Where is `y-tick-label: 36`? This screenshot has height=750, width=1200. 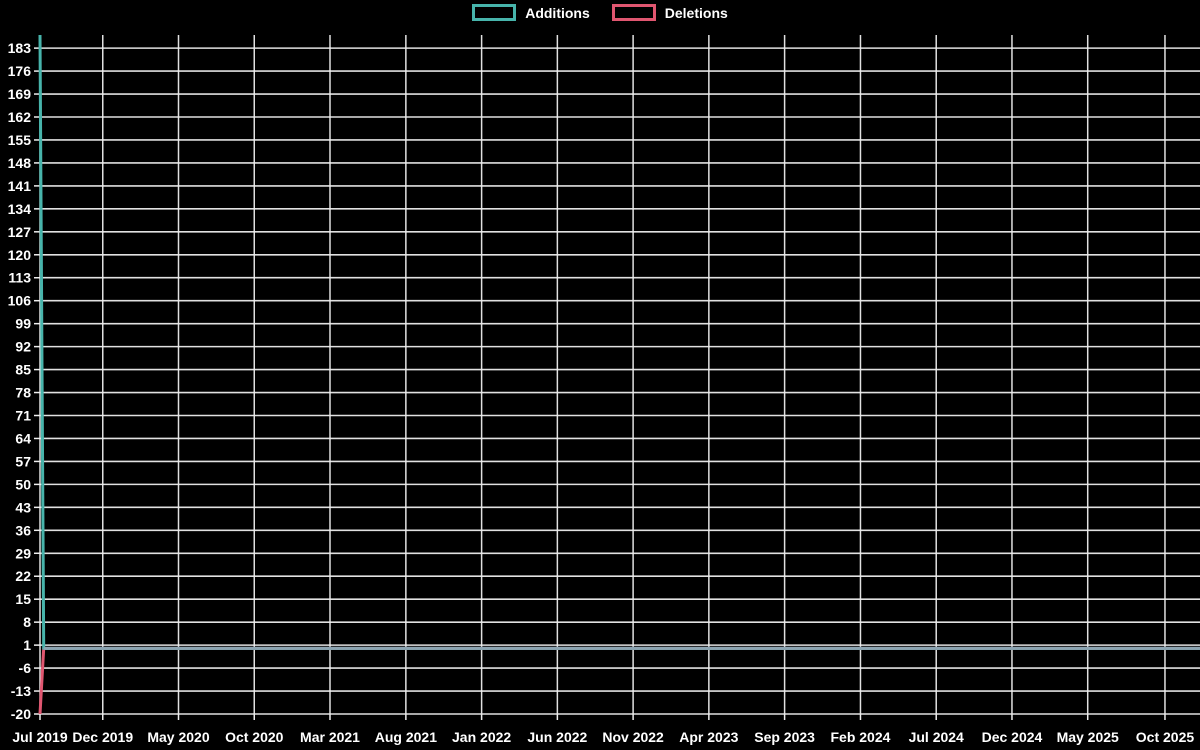 y-tick-label: 36 is located at coordinates (23, 530).